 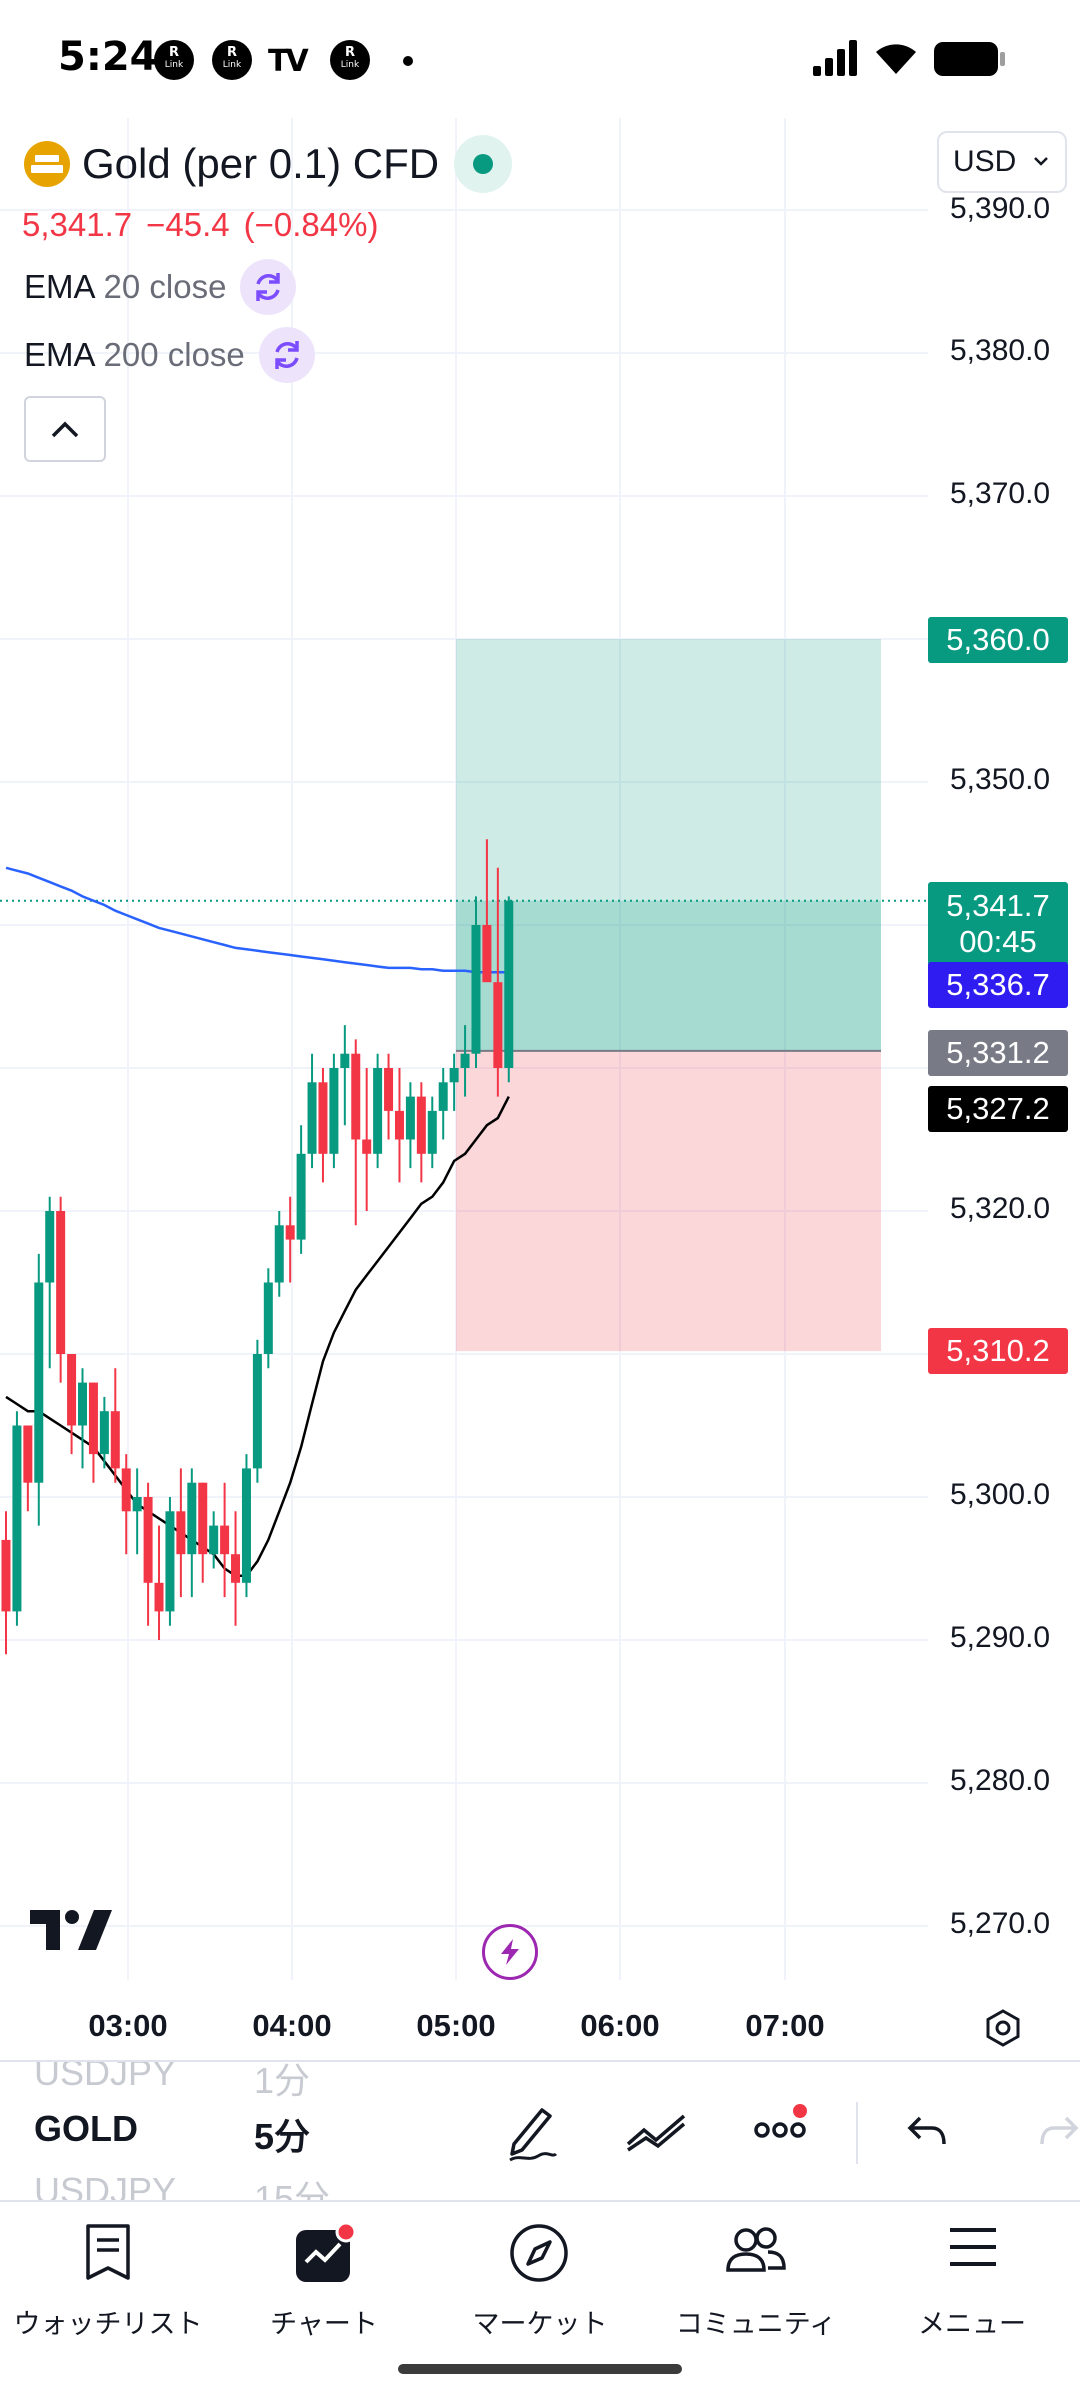 I want to click on wifi-icon, so click(x=896, y=59).